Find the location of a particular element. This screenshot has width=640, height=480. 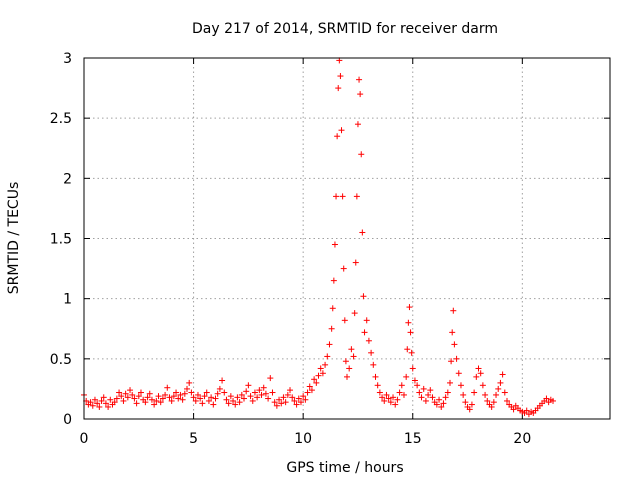

y-tick-labels: 0 0.5 1 1.5 2 2.5 3 is located at coordinates (61, 239).